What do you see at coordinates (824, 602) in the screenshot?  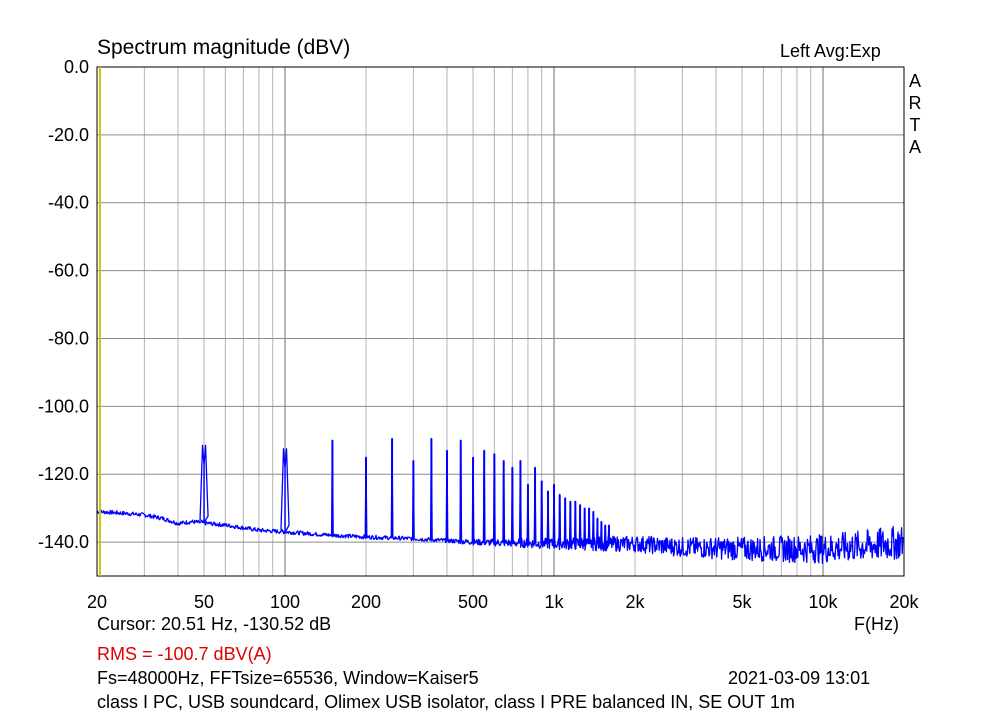 I see `x-tick-label: 10k` at bounding box center [824, 602].